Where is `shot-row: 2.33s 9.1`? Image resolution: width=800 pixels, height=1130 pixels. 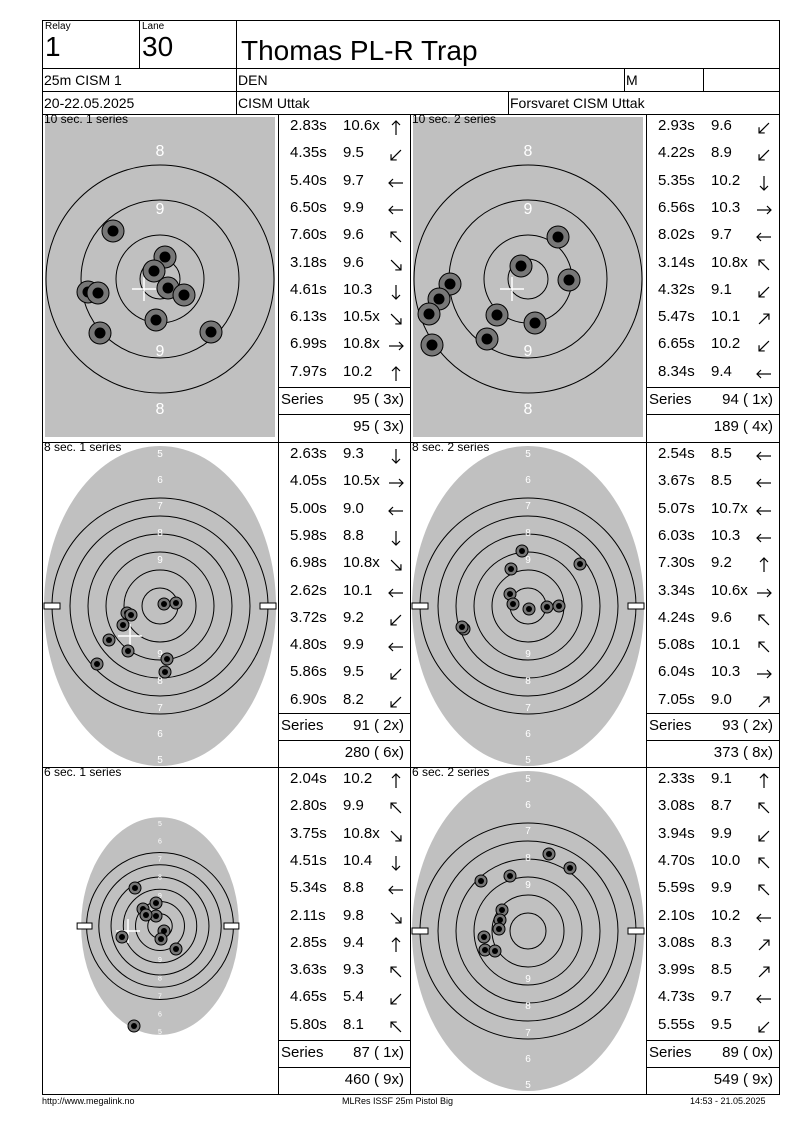
shot-row: 2.33s 9.1 is located at coordinates (713, 781).